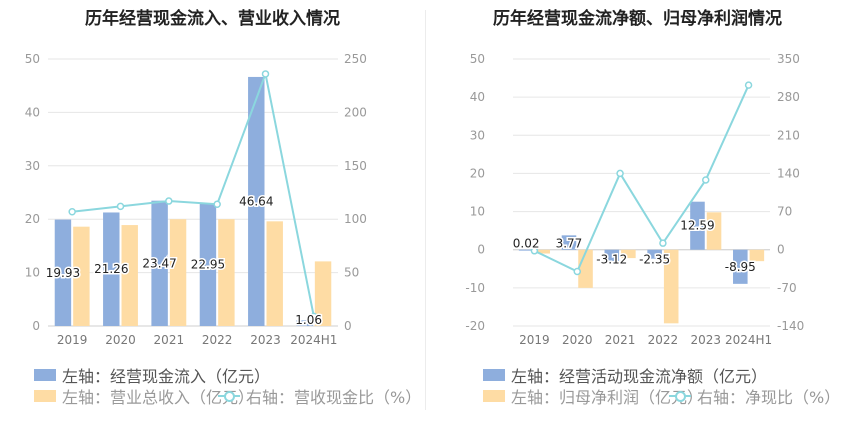  What do you see at coordinates (788, 97) in the screenshot?
I see `y-right-tick-label: 280` at bounding box center [788, 97].